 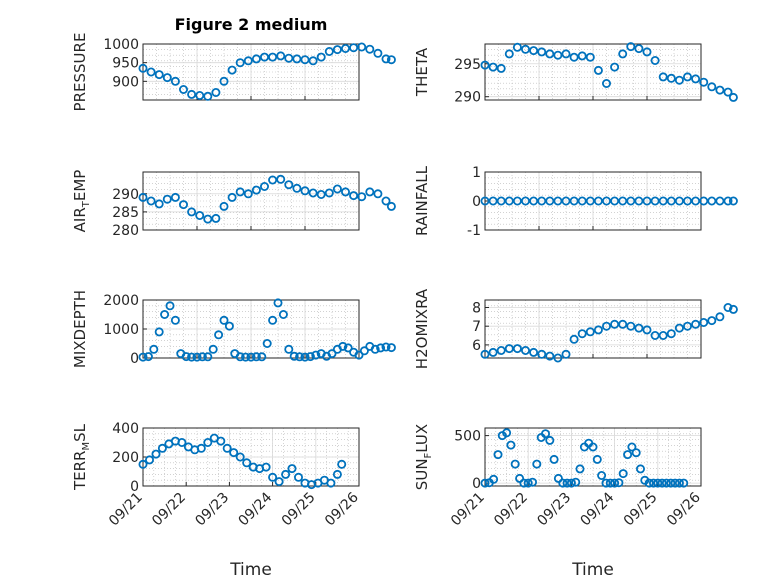 What do you see at coordinates (250, 570) in the screenshot?
I see `x-axis-label-left: Time` at bounding box center [250, 570].